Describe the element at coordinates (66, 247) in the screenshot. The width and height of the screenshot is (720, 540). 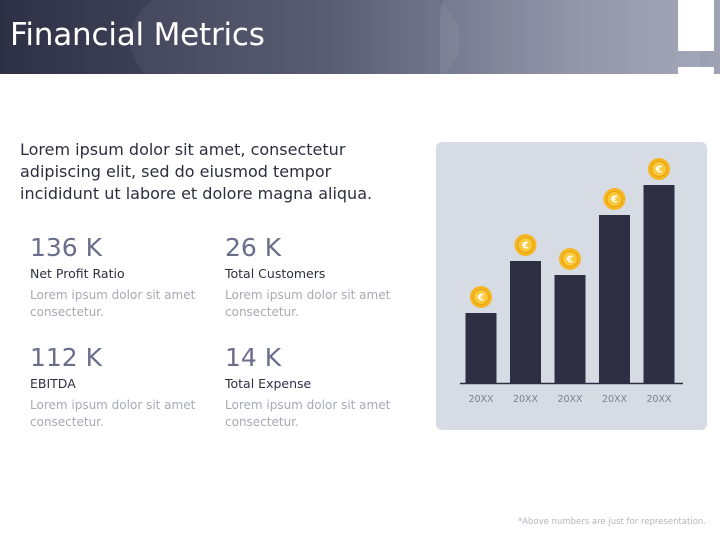
I see `metric-value: 136 K` at that location.